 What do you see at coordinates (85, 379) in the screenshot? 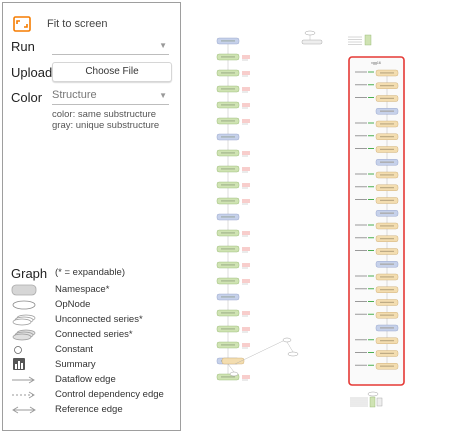
I see `legend-label: Dataflow edge` at bounding box center [85, 379].